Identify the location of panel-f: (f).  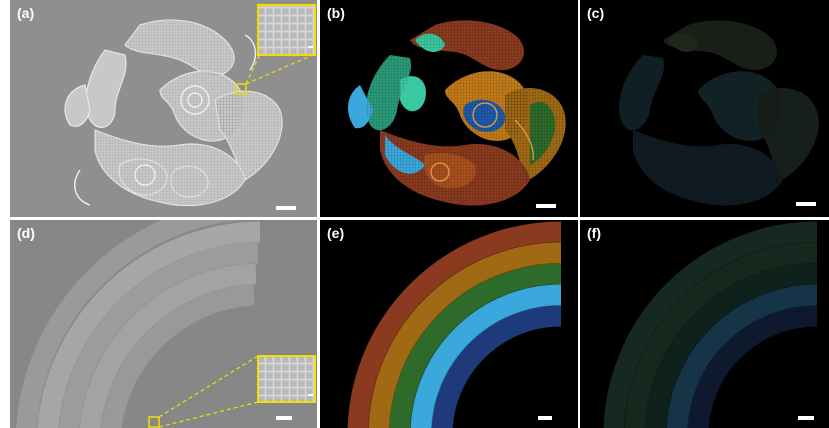
(704, 324).